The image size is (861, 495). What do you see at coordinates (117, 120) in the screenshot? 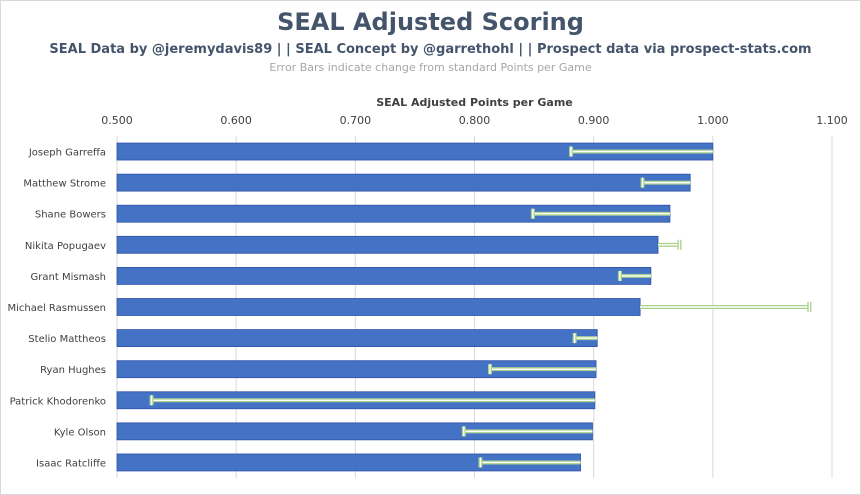
I see `x-tick-label: 0.500` at bounding box center [117, 120].